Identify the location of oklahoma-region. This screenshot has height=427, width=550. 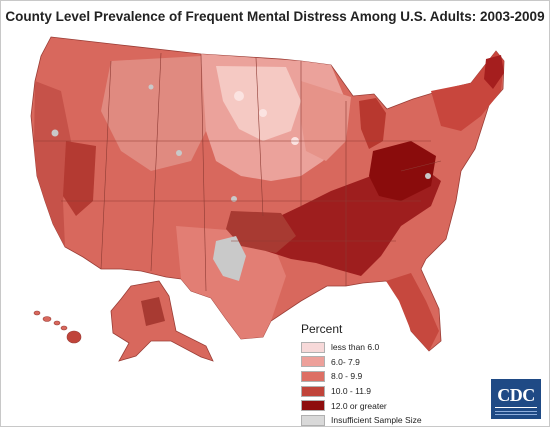
(261, 232).